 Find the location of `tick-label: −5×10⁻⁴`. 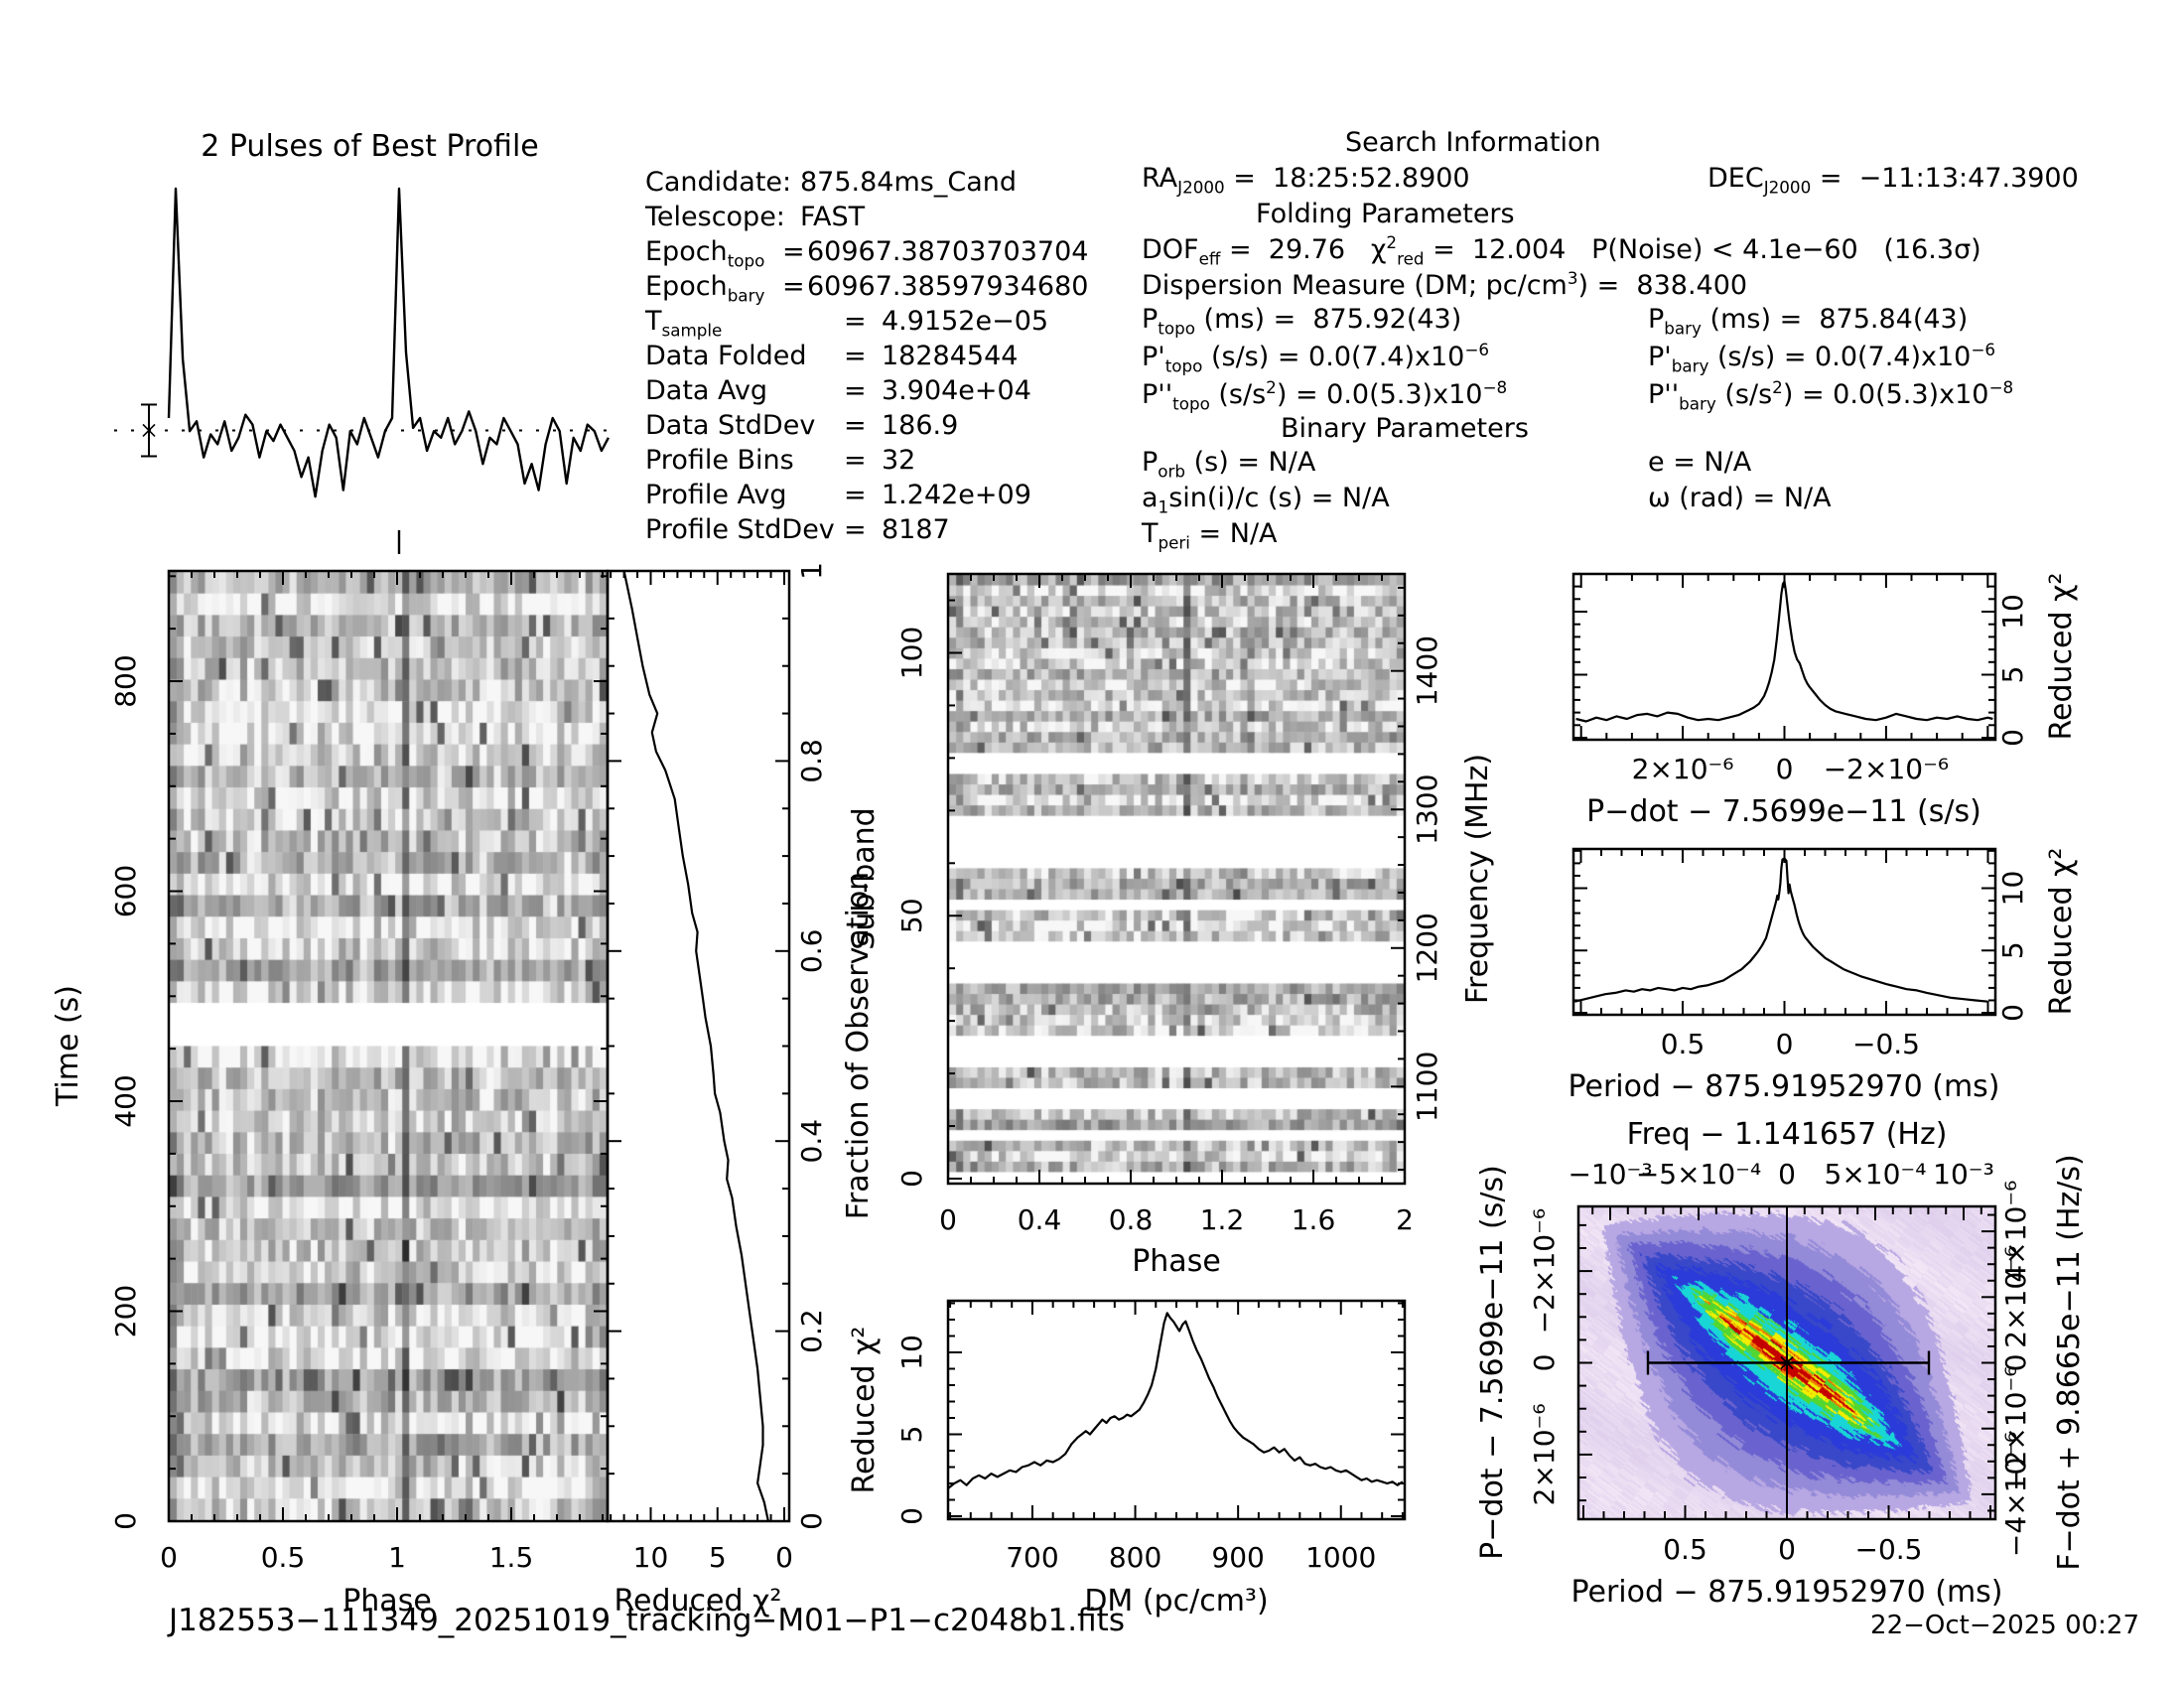

tick-label: −5×10⁻⁴ is located at coordinates (1698, 1174).